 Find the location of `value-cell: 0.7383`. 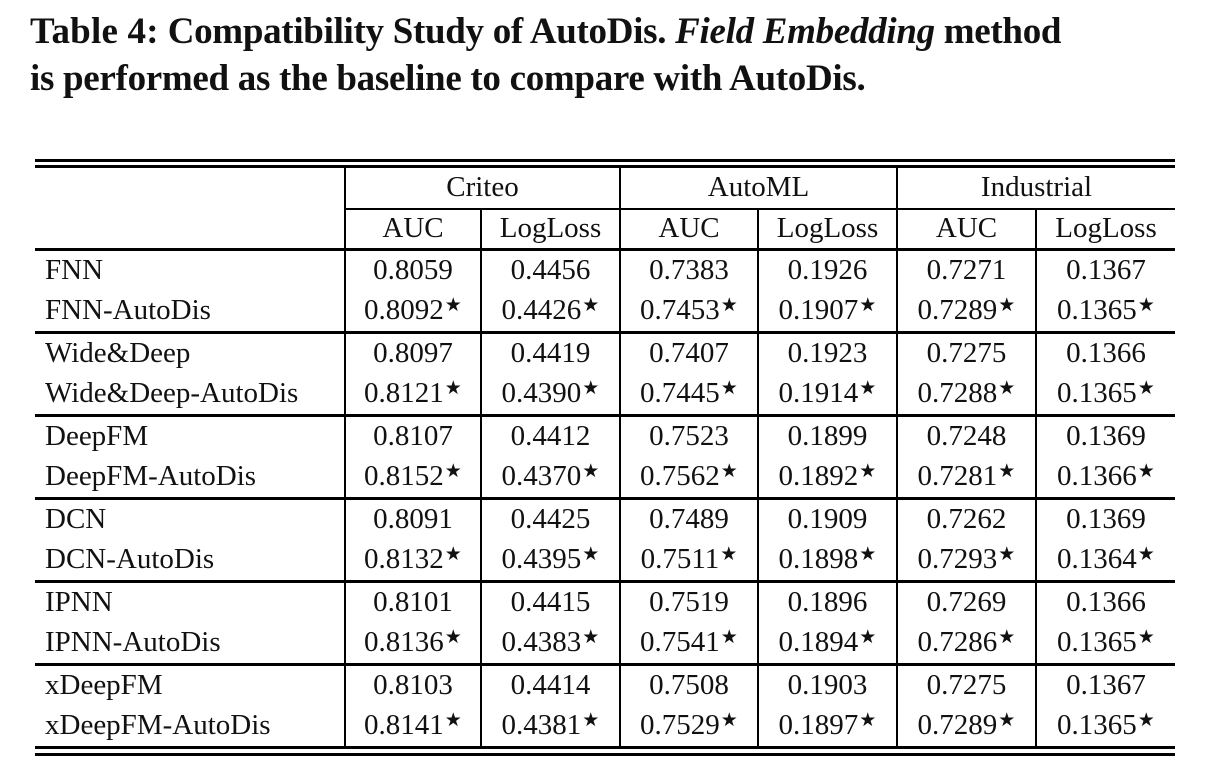

value-cell: 0.7383 is located at coordinates (688, 270).